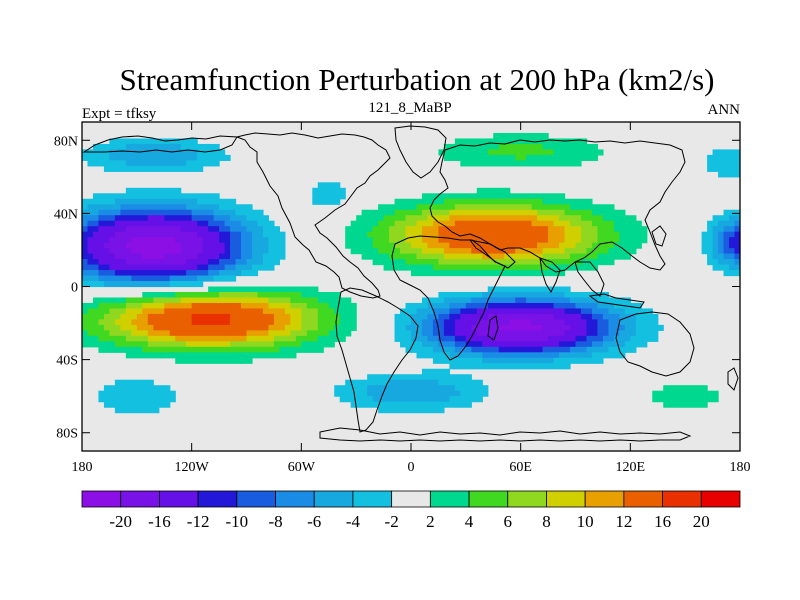 The width and height of the screenshot is (800, 600). What do you see at coordinates (302, 467) in the screenshot?
I see `lon-tick-label: 60W` at bounding box center [302, 467].